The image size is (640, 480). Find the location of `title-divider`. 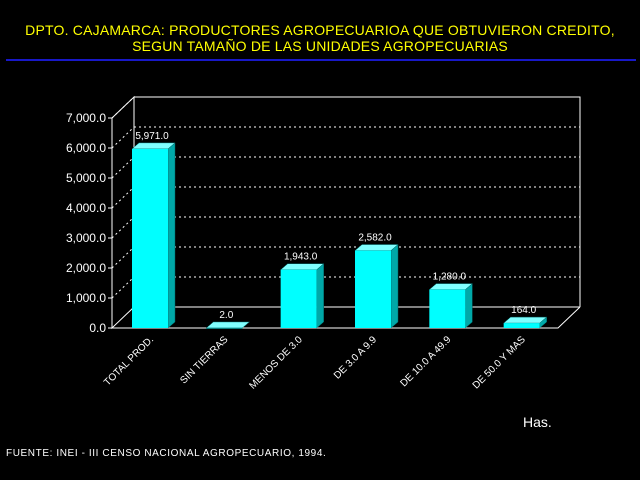

title-divider is located at coordinates (321, 60).